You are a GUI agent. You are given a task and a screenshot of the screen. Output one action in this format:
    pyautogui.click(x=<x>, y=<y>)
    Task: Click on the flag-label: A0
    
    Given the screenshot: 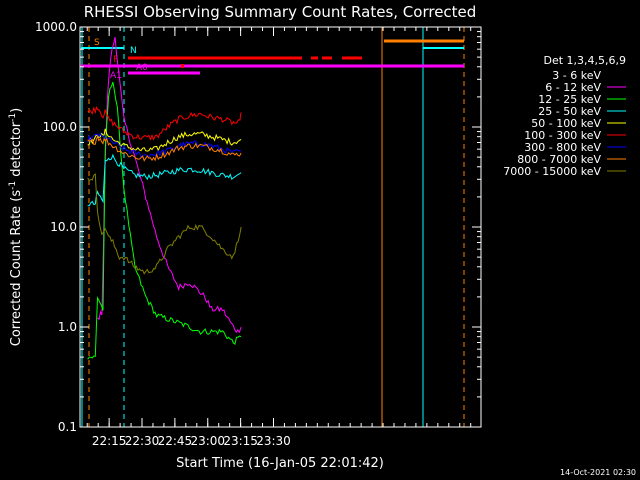 What is the action you would take?
    pyautogui.click(x=142, y=68)
    